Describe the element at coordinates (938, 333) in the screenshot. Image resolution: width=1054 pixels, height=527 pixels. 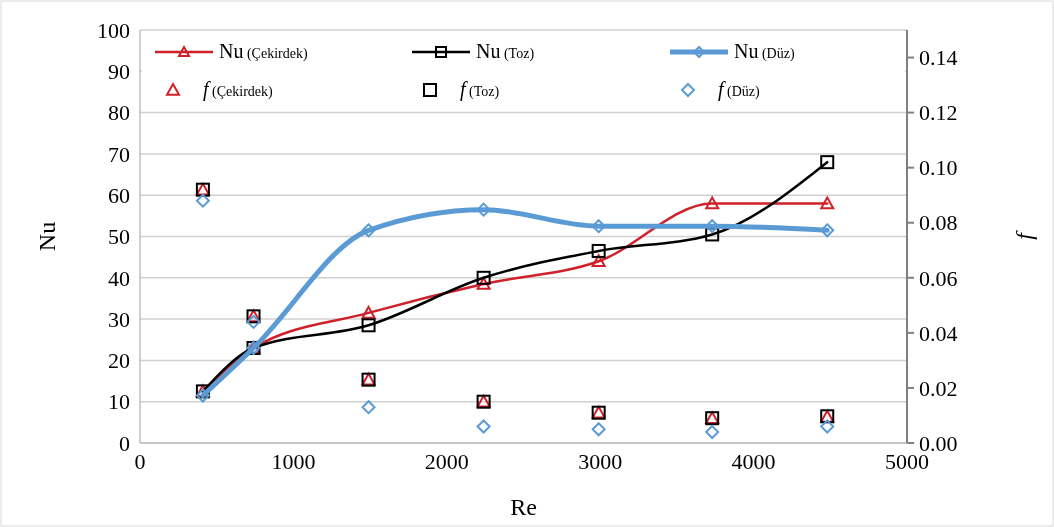
I see `y2-tick-label: 0.04` at that location.